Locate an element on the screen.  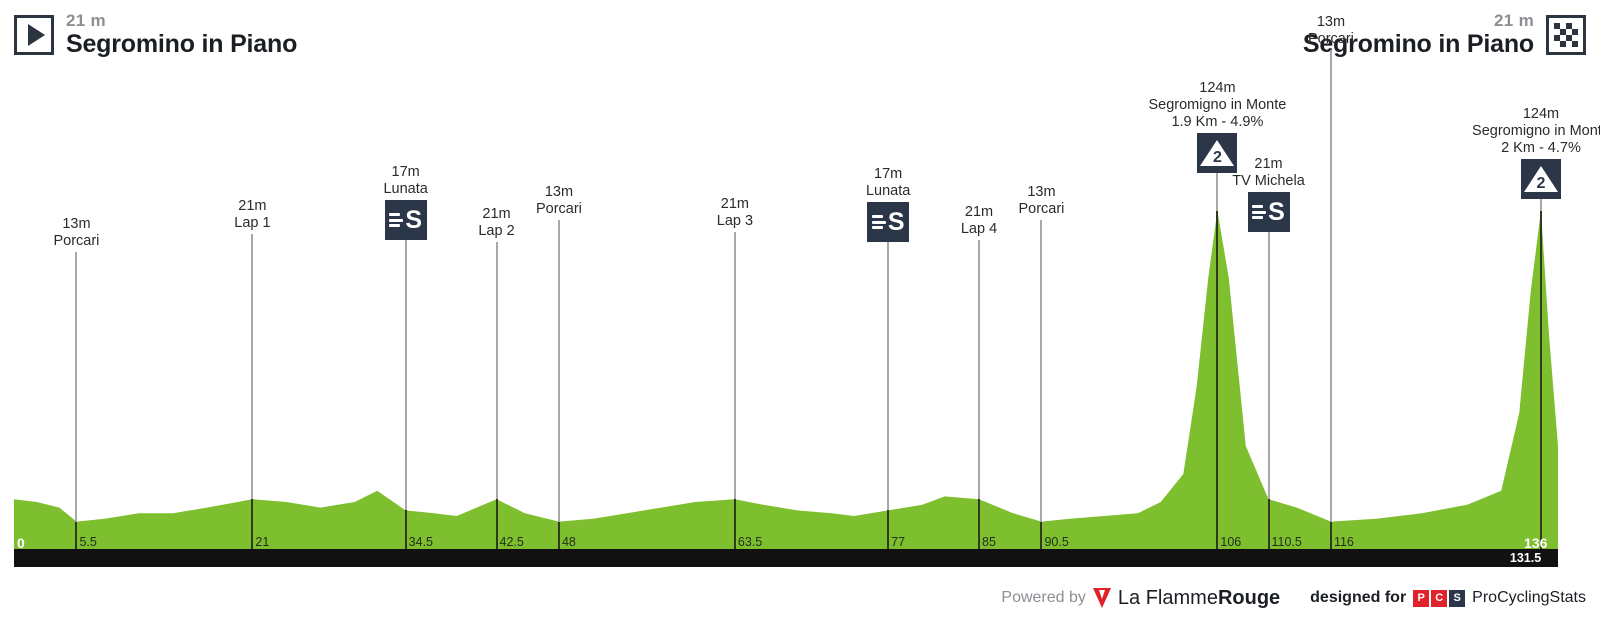
x-axis-tick-label: 63.5 is located at coordinates (750, 542).